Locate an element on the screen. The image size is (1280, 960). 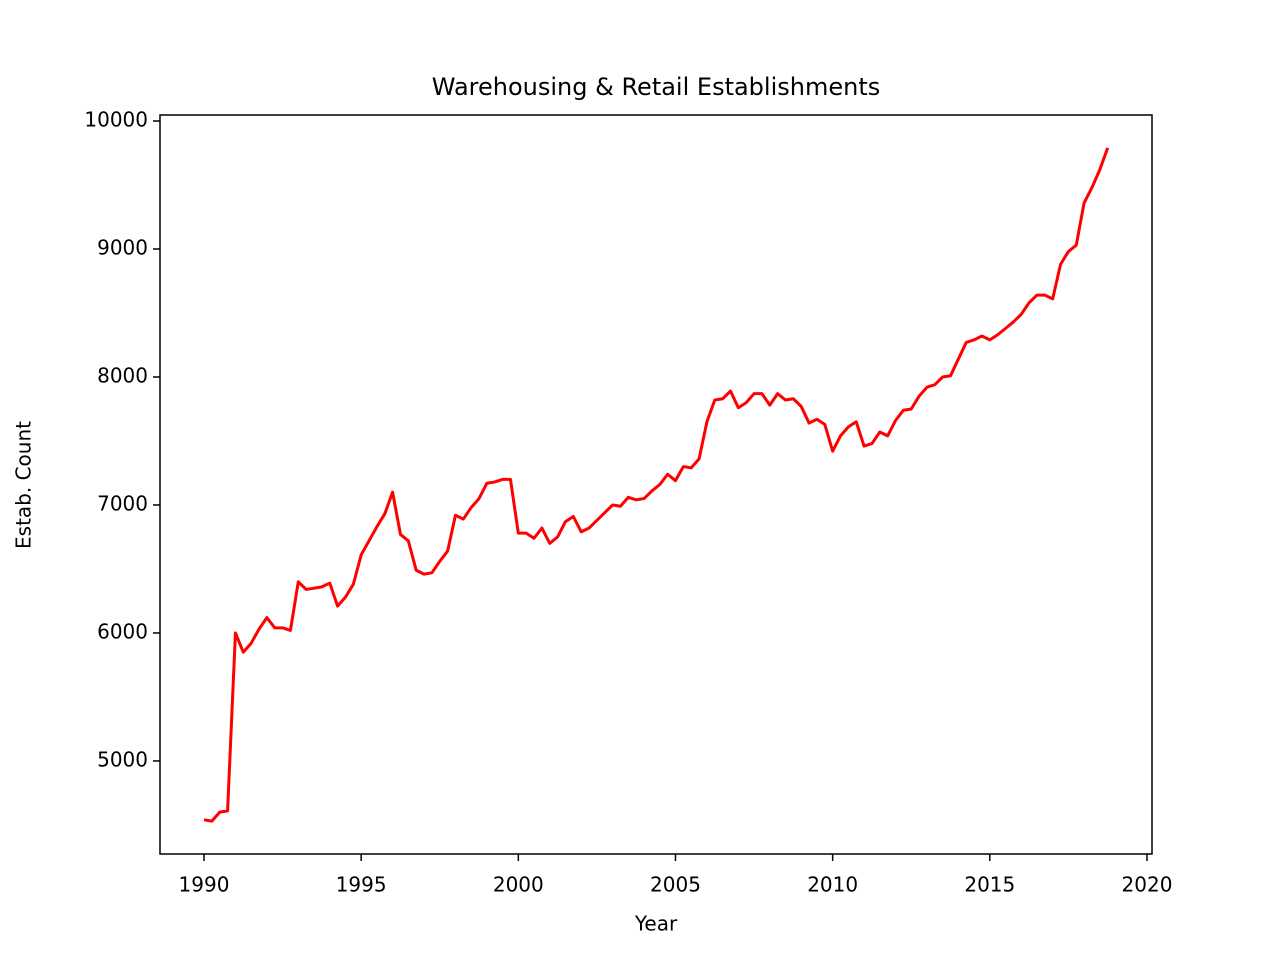
chart-title: Warehousing & Retail Establishments is located at coordinates (656, 87).